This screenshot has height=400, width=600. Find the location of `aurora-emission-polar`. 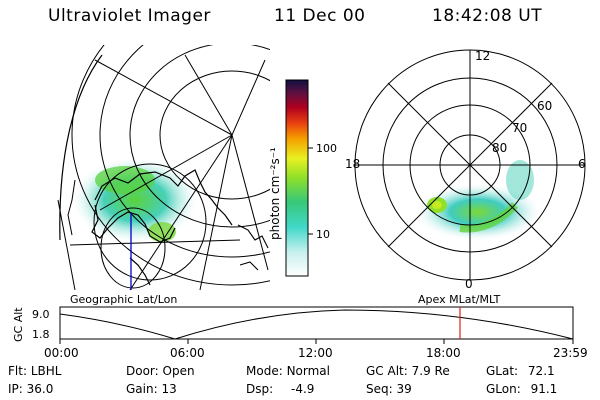

aurora-emission-polar is located at coordinates (478, 212).